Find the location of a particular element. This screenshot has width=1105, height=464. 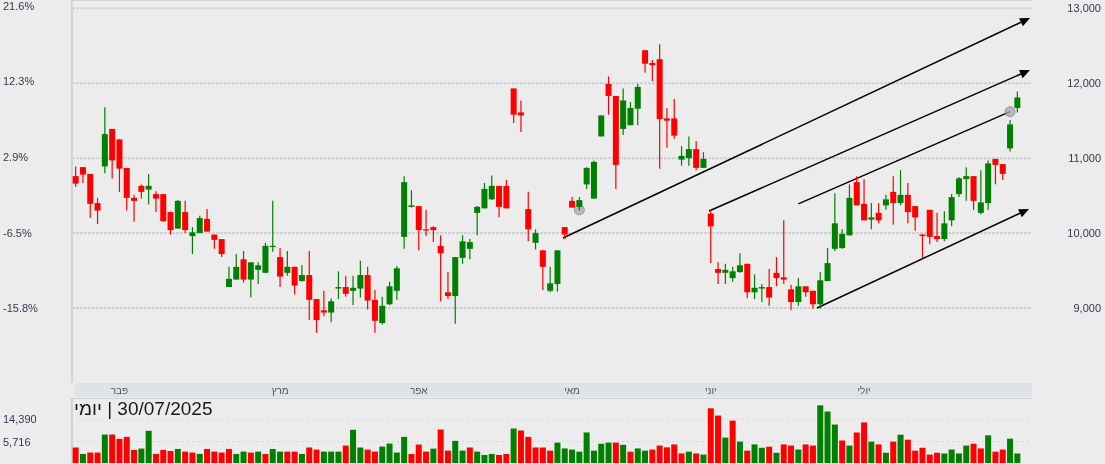

y2-tick-label: 2.9% is located at coordinates (16, 156).